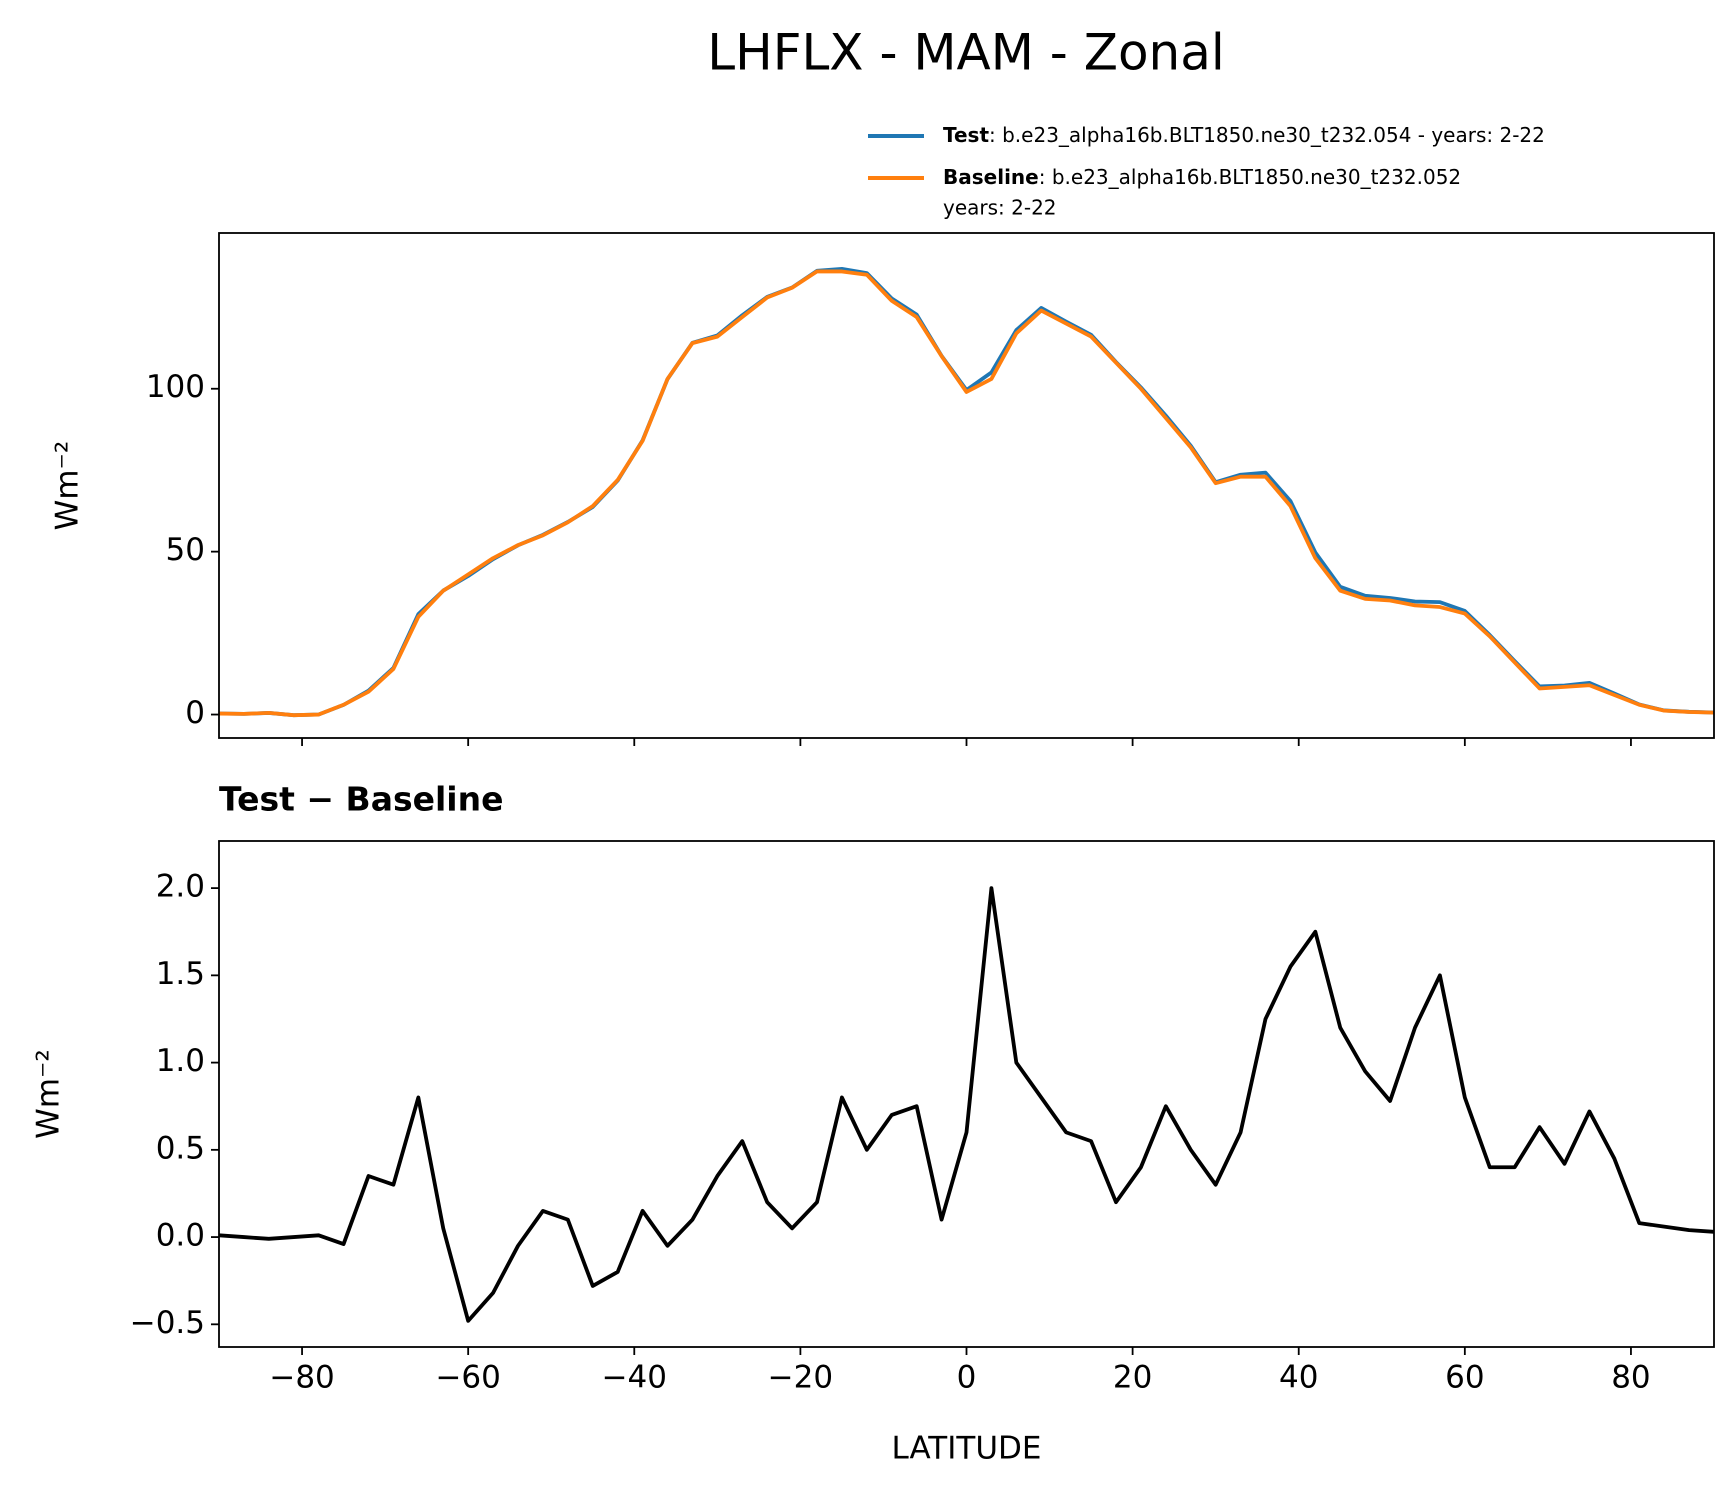 This screenshot has width=1736, height=1496. Describe the element at coordinates (467, 1378) in the screenshot. I see `x-tick-label: −60` at that location.